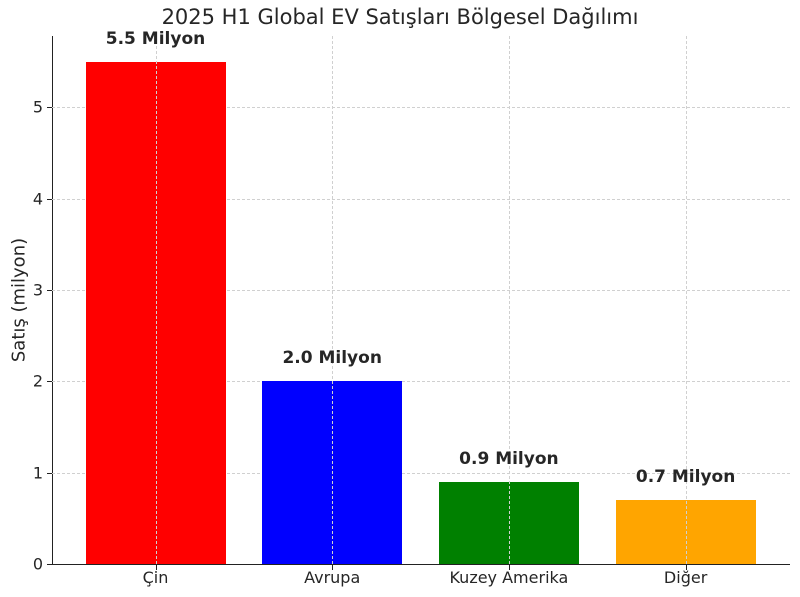 Image resolution: width=800 pixels, height=597 pixels. Describe the element at coordinates (37, 381) in the screenshot. I see `y-tick-label: 2` at that location.